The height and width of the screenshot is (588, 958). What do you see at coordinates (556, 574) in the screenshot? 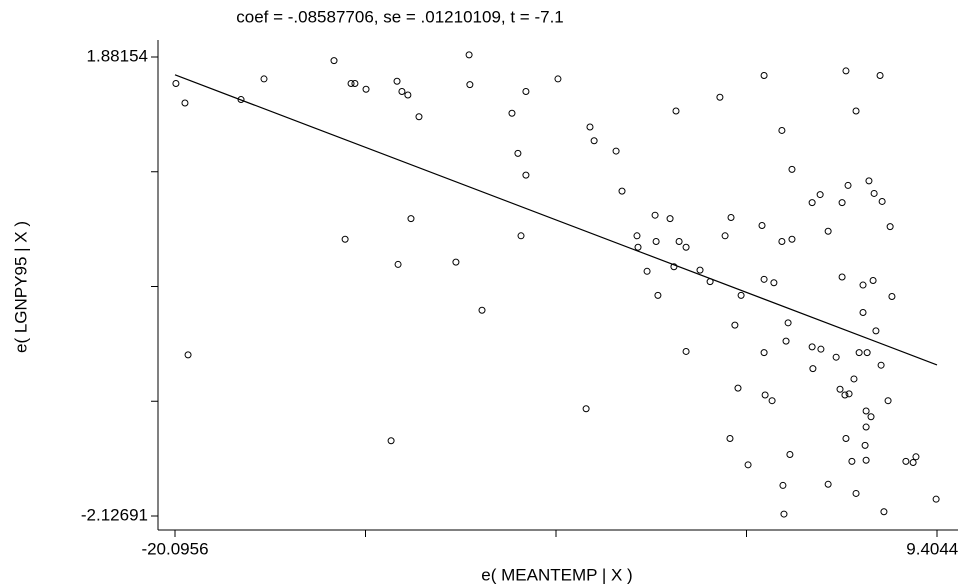
I see `x-axis-label: e( MEANTEMP | X )` at bounding box center [556, 574].